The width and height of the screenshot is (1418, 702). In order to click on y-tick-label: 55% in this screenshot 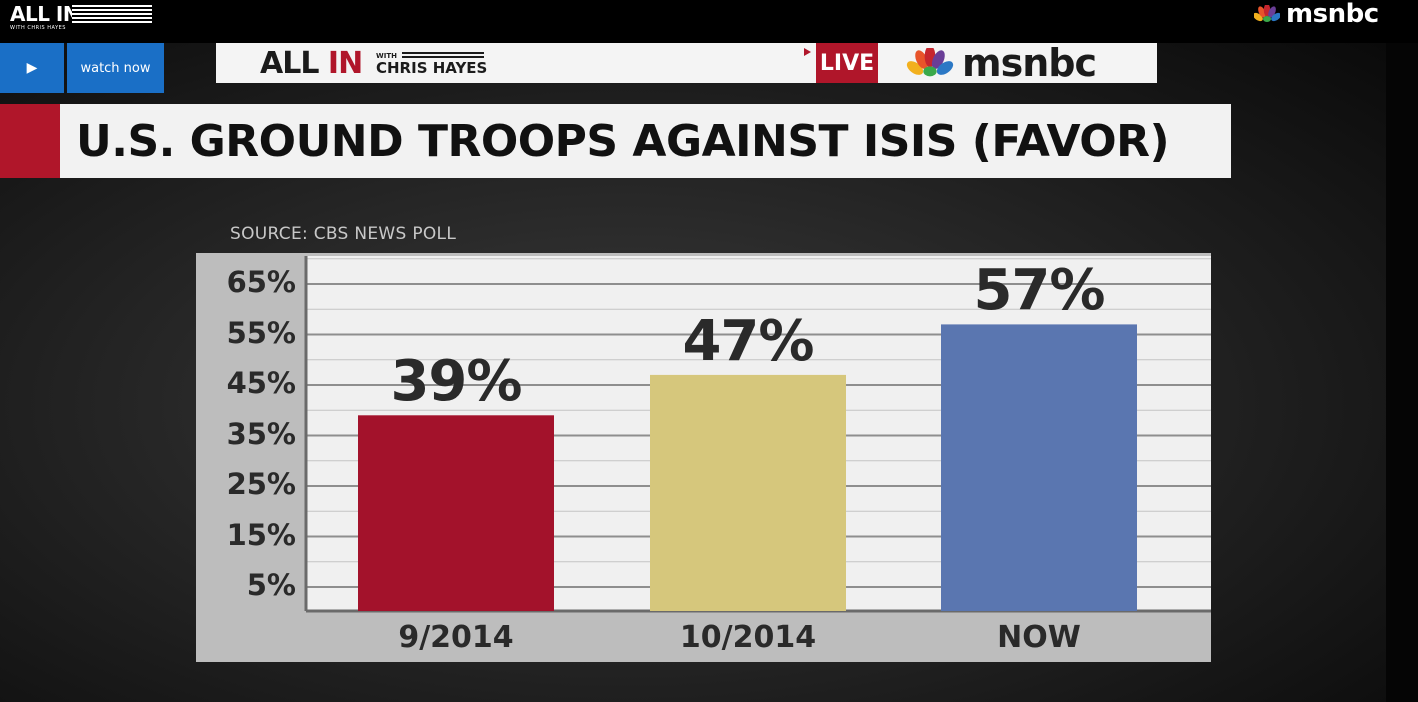, I will do `click(261, 332)`.